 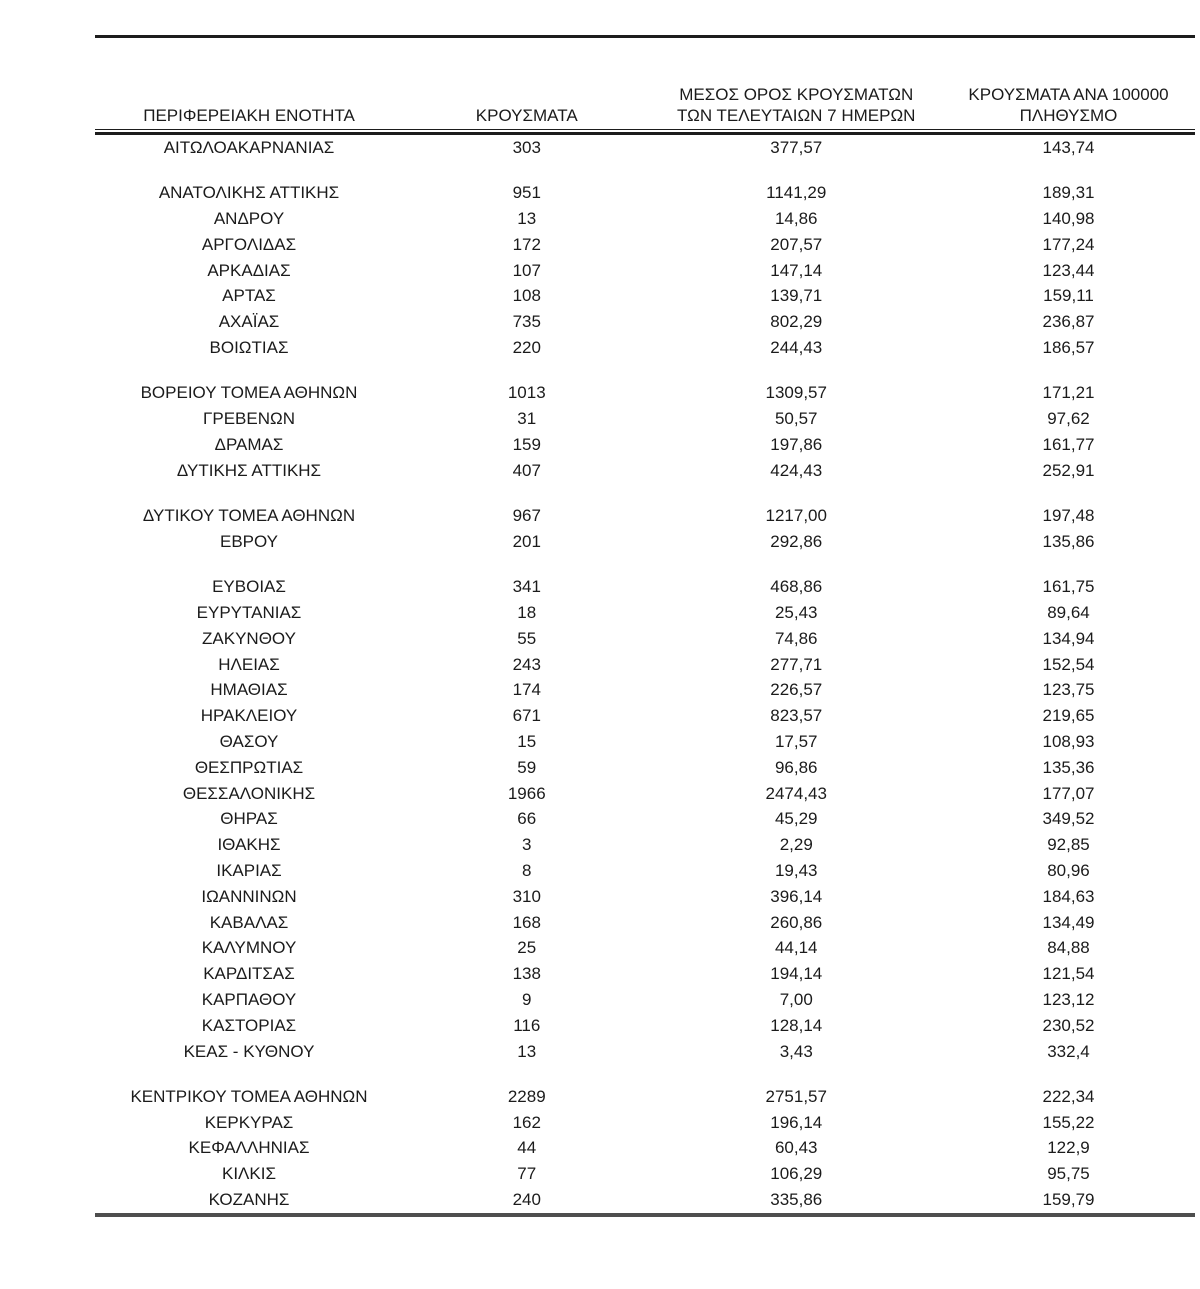 What do you see at coordinates (645, 419) in the screenshot?
I see `table-row: ΓΡΕΒΕΝΩΝ 31 50,57 97,62` at bounding box center [645, 419].